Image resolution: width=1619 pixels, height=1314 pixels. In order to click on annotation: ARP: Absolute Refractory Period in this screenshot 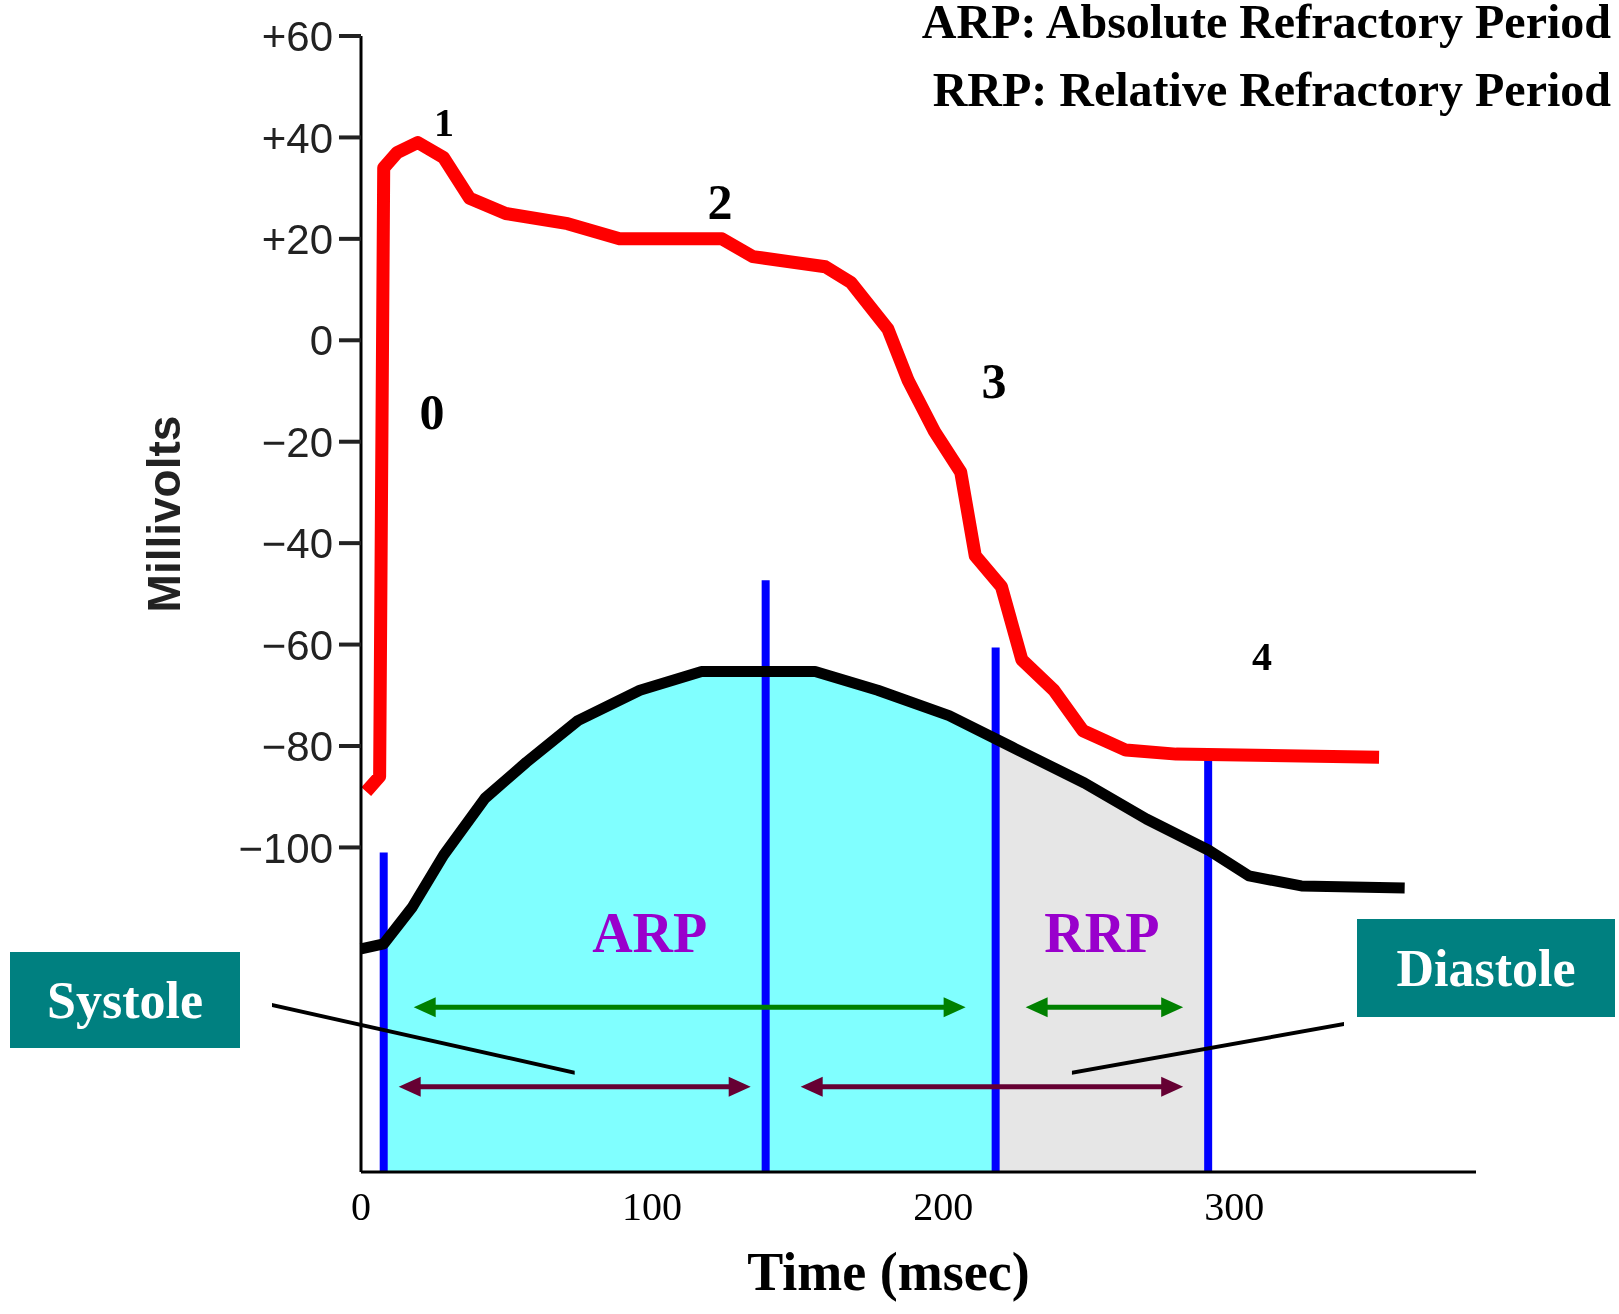, I will do `click(1266, 24)`.